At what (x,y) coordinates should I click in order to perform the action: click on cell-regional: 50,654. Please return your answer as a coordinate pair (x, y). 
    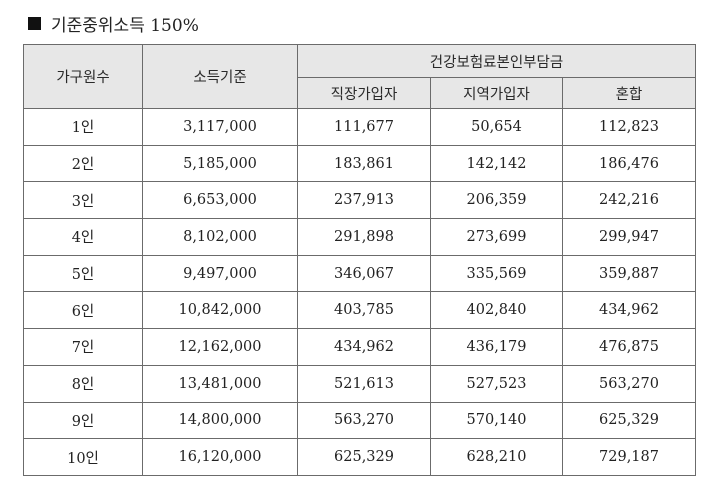
    Looking at the image, I should click on (496, 127).